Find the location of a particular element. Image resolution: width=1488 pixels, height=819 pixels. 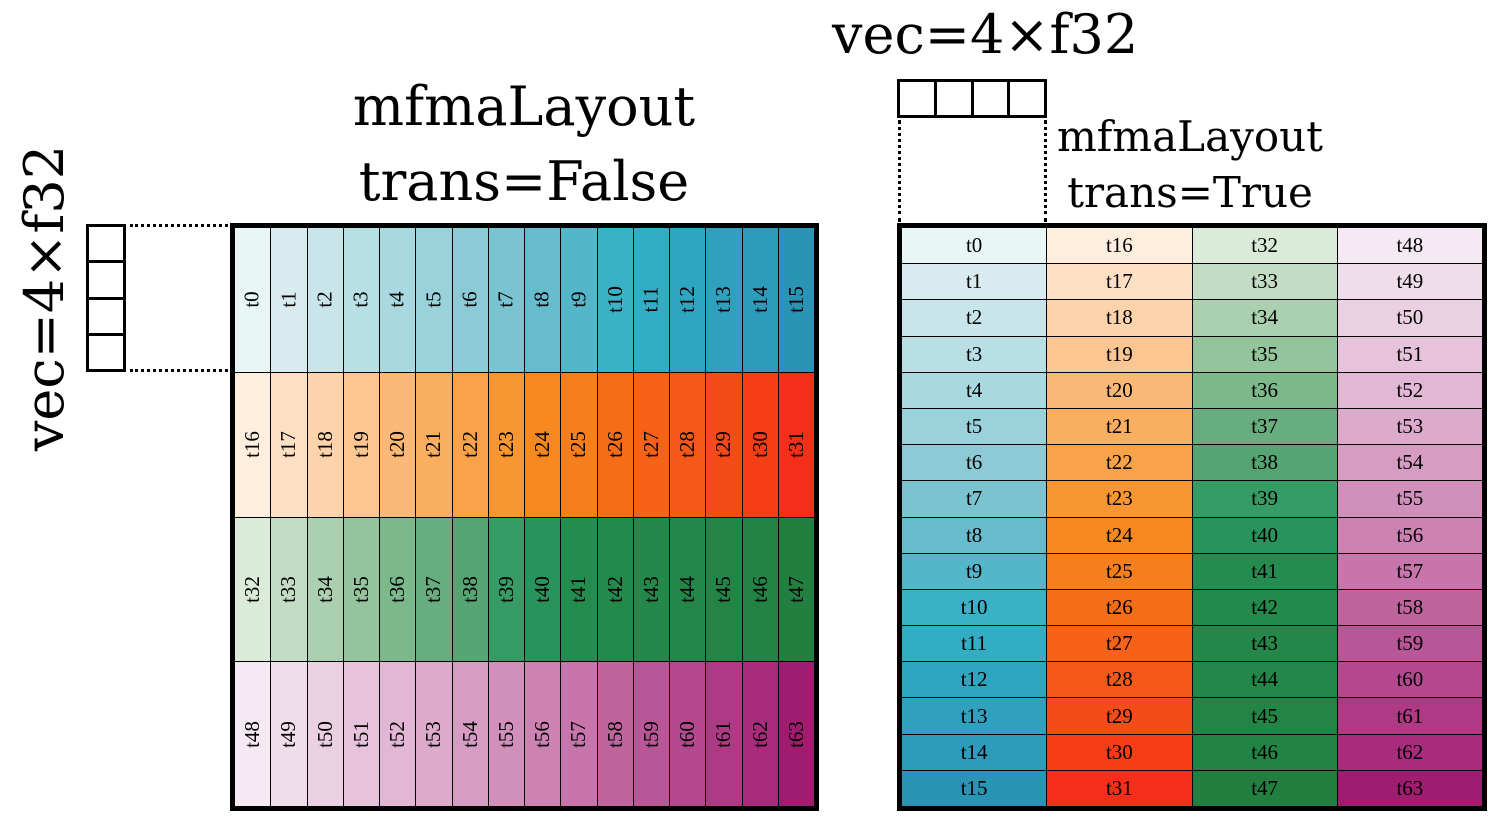

thread-cell: t4 is located at coordinates (974, 390).